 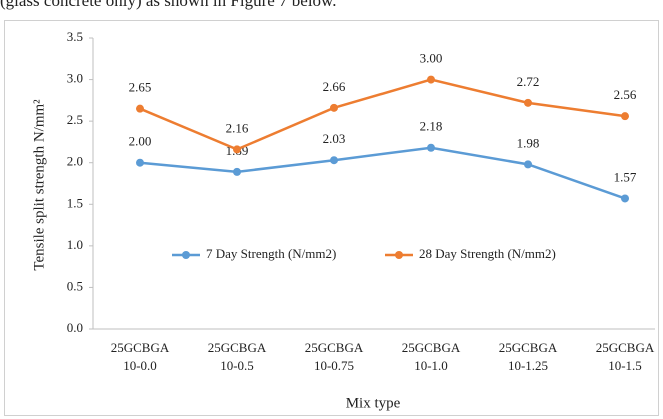 What do you see at coordinates (75, 119) in the screenshot?
I see `y-tick-label: 2.5` at bounding box center [75, 119].